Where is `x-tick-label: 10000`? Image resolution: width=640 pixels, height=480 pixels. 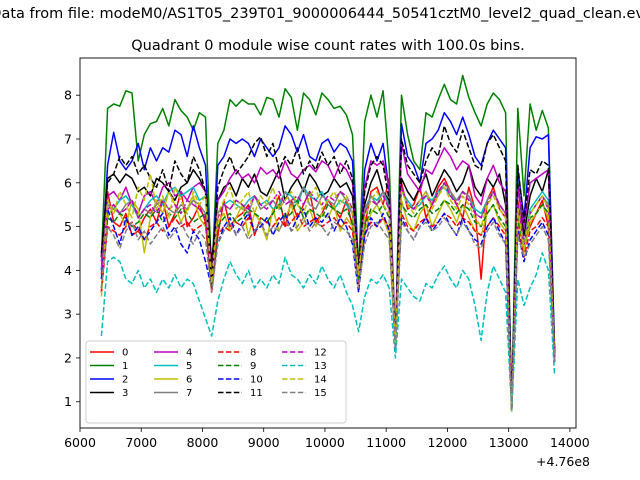
x-tick-label: 10000 is located at coordinates (325, 442).